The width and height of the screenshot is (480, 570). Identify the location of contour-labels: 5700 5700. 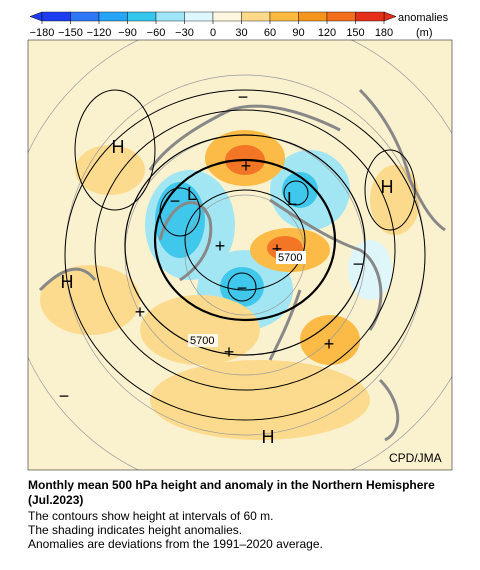
(247, 299).